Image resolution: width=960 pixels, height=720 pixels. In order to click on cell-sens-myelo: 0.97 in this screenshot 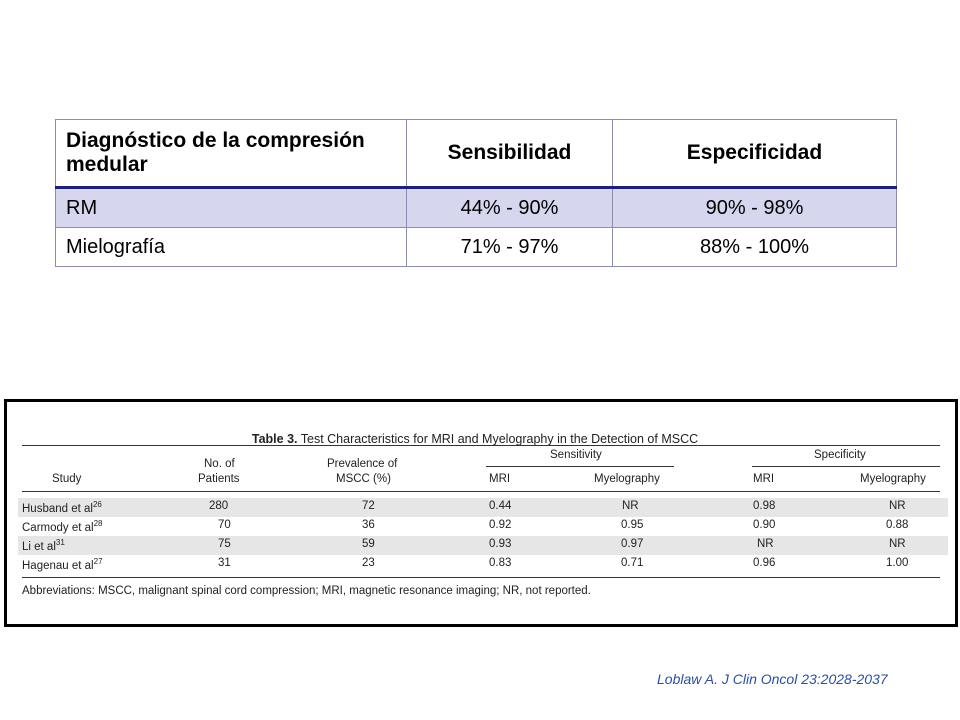, I will do `click(632, 544)`.